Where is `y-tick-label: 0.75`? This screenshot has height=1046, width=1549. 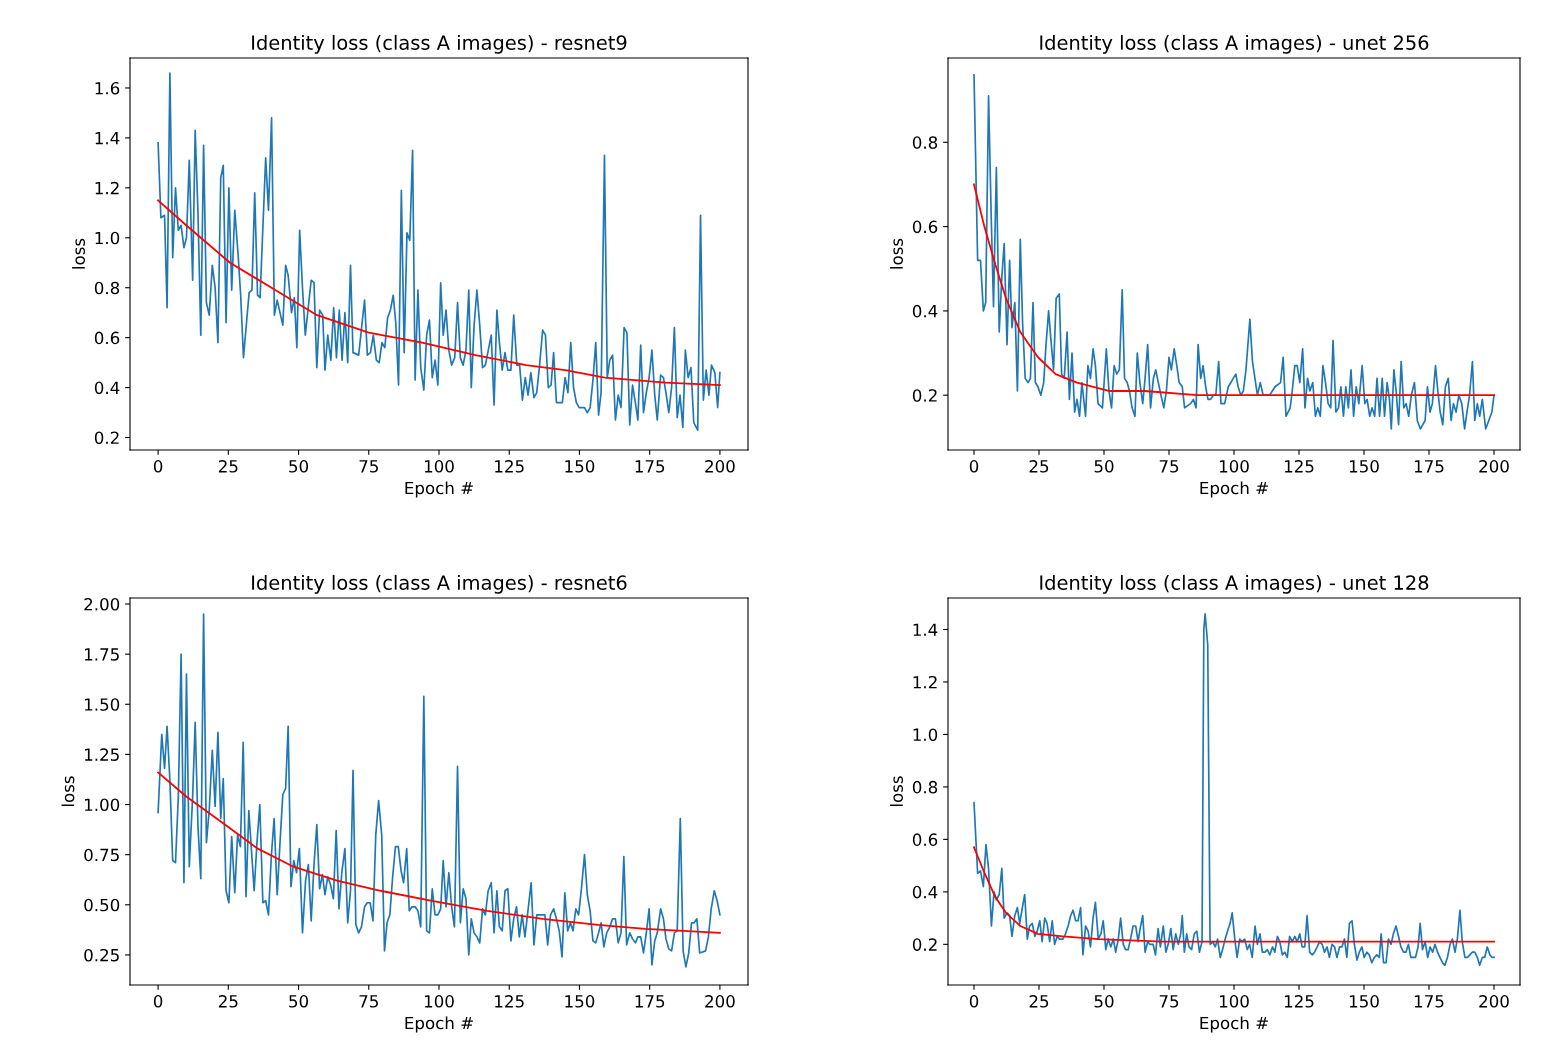 y-tick-label: 0.75 is located at coordinates (101, 855).